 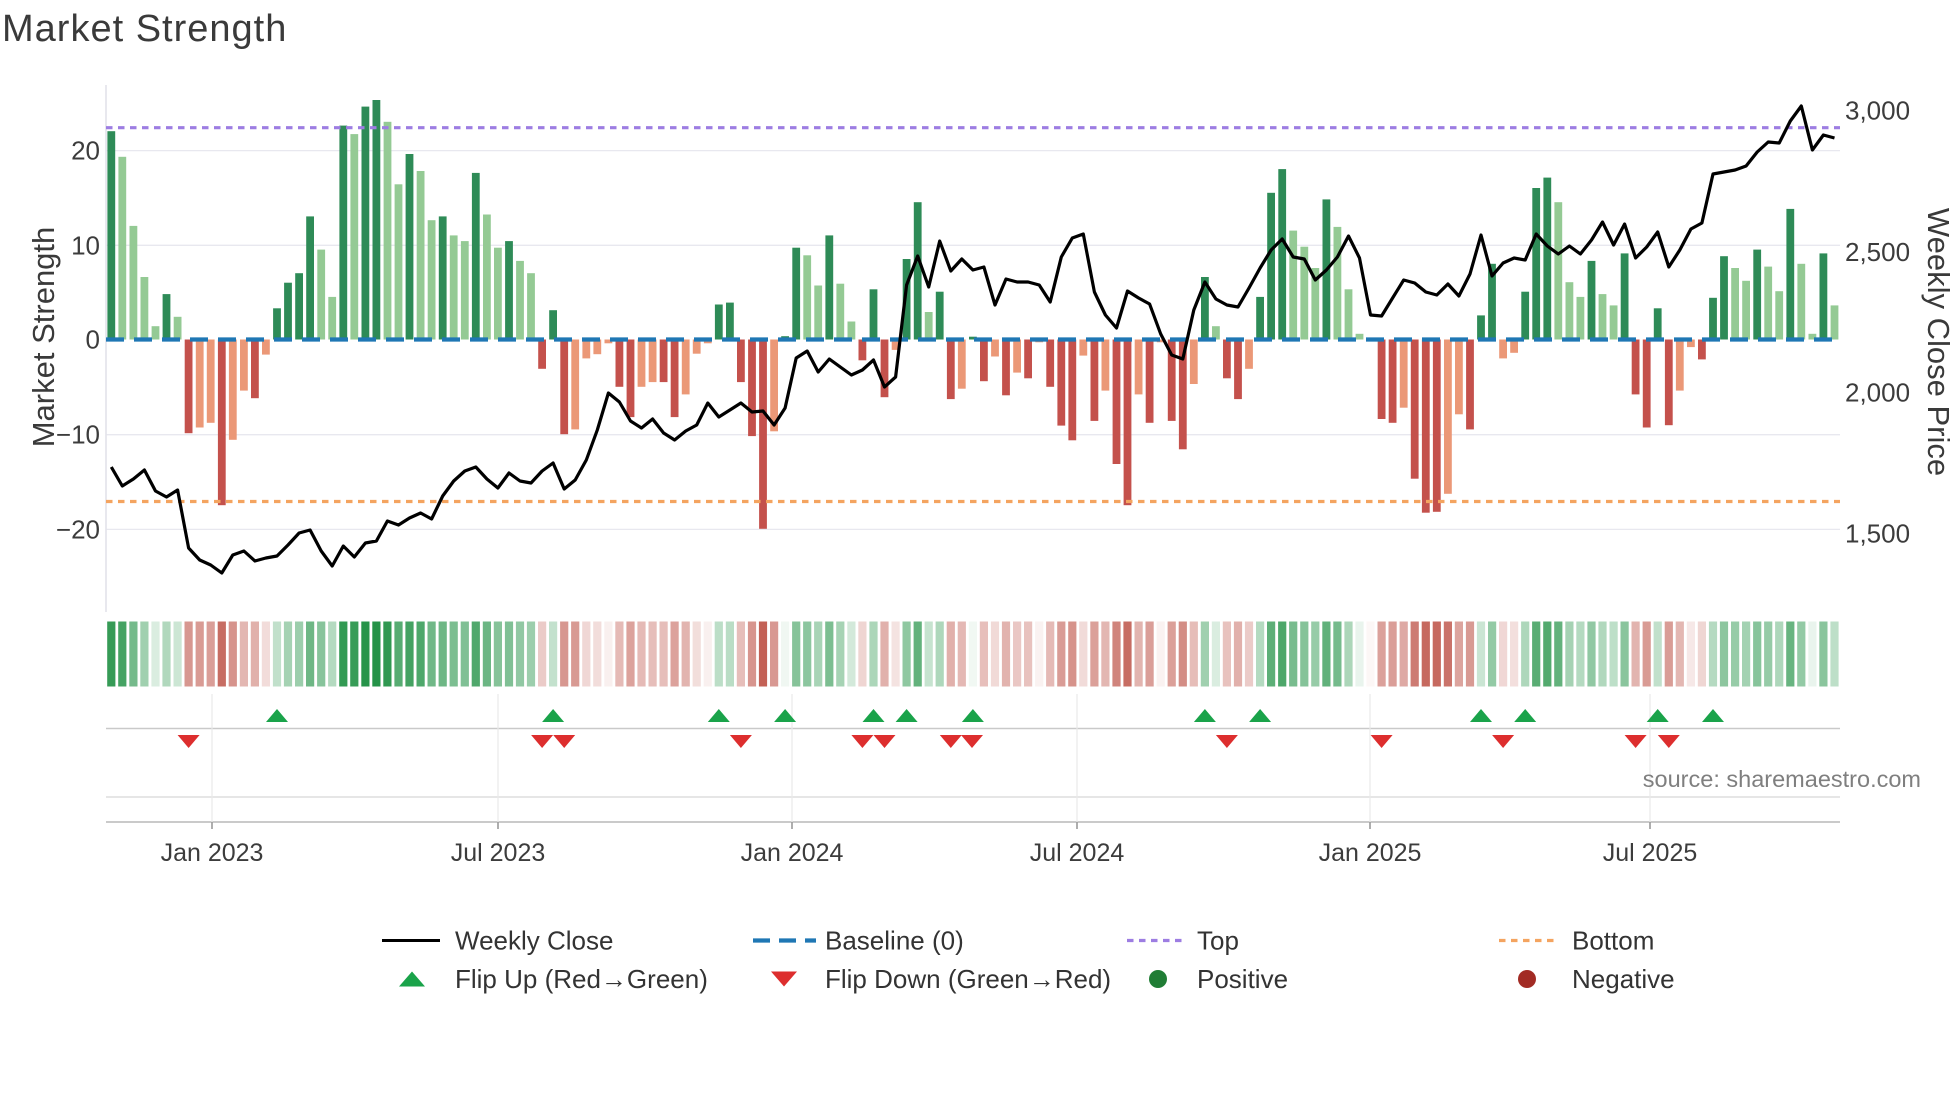 I want to click on svg-text: Negative, so click(x=1623, y=979).